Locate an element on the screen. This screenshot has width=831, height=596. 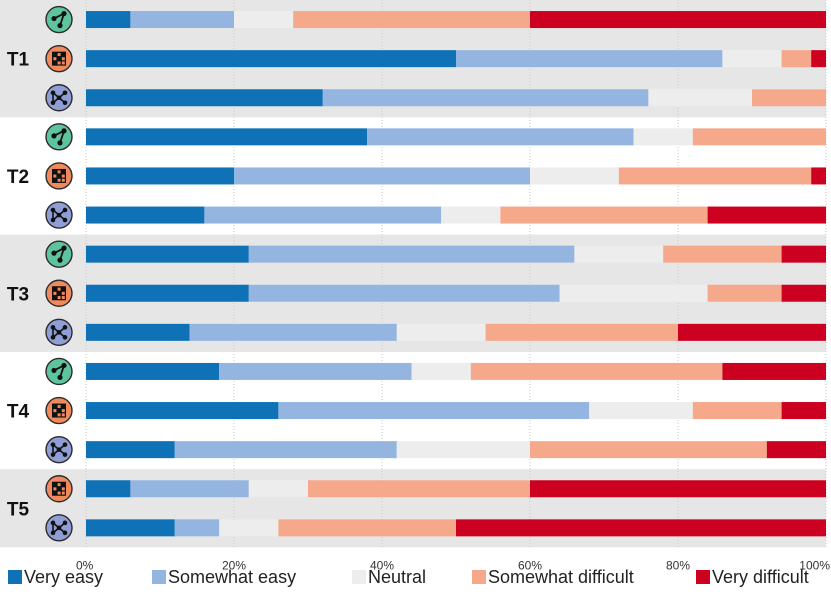
legend-item-very-easy: Very easy is located at coordinates (55, 577).